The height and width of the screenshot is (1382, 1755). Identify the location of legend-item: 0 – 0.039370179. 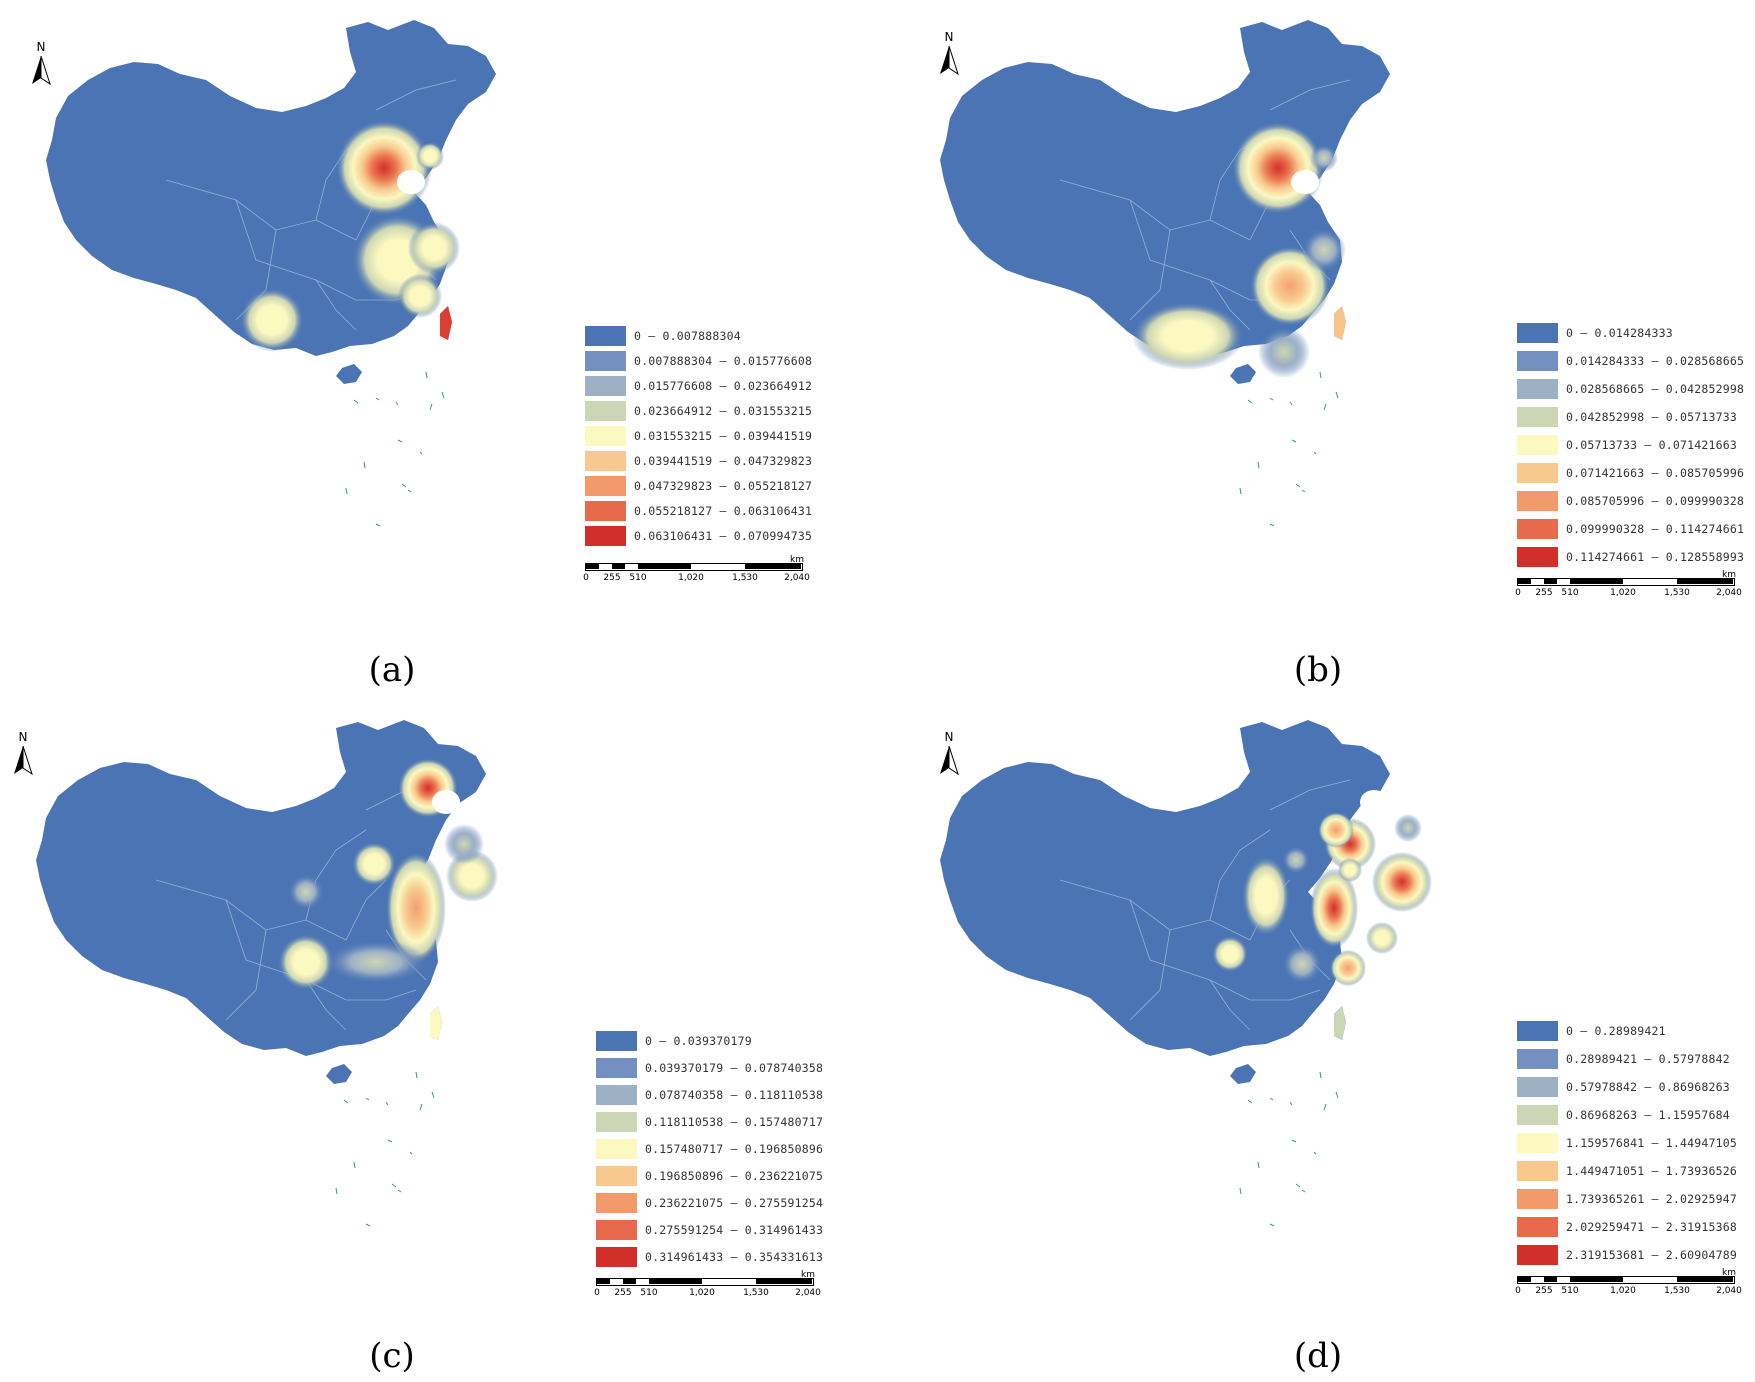
(726, 1041).